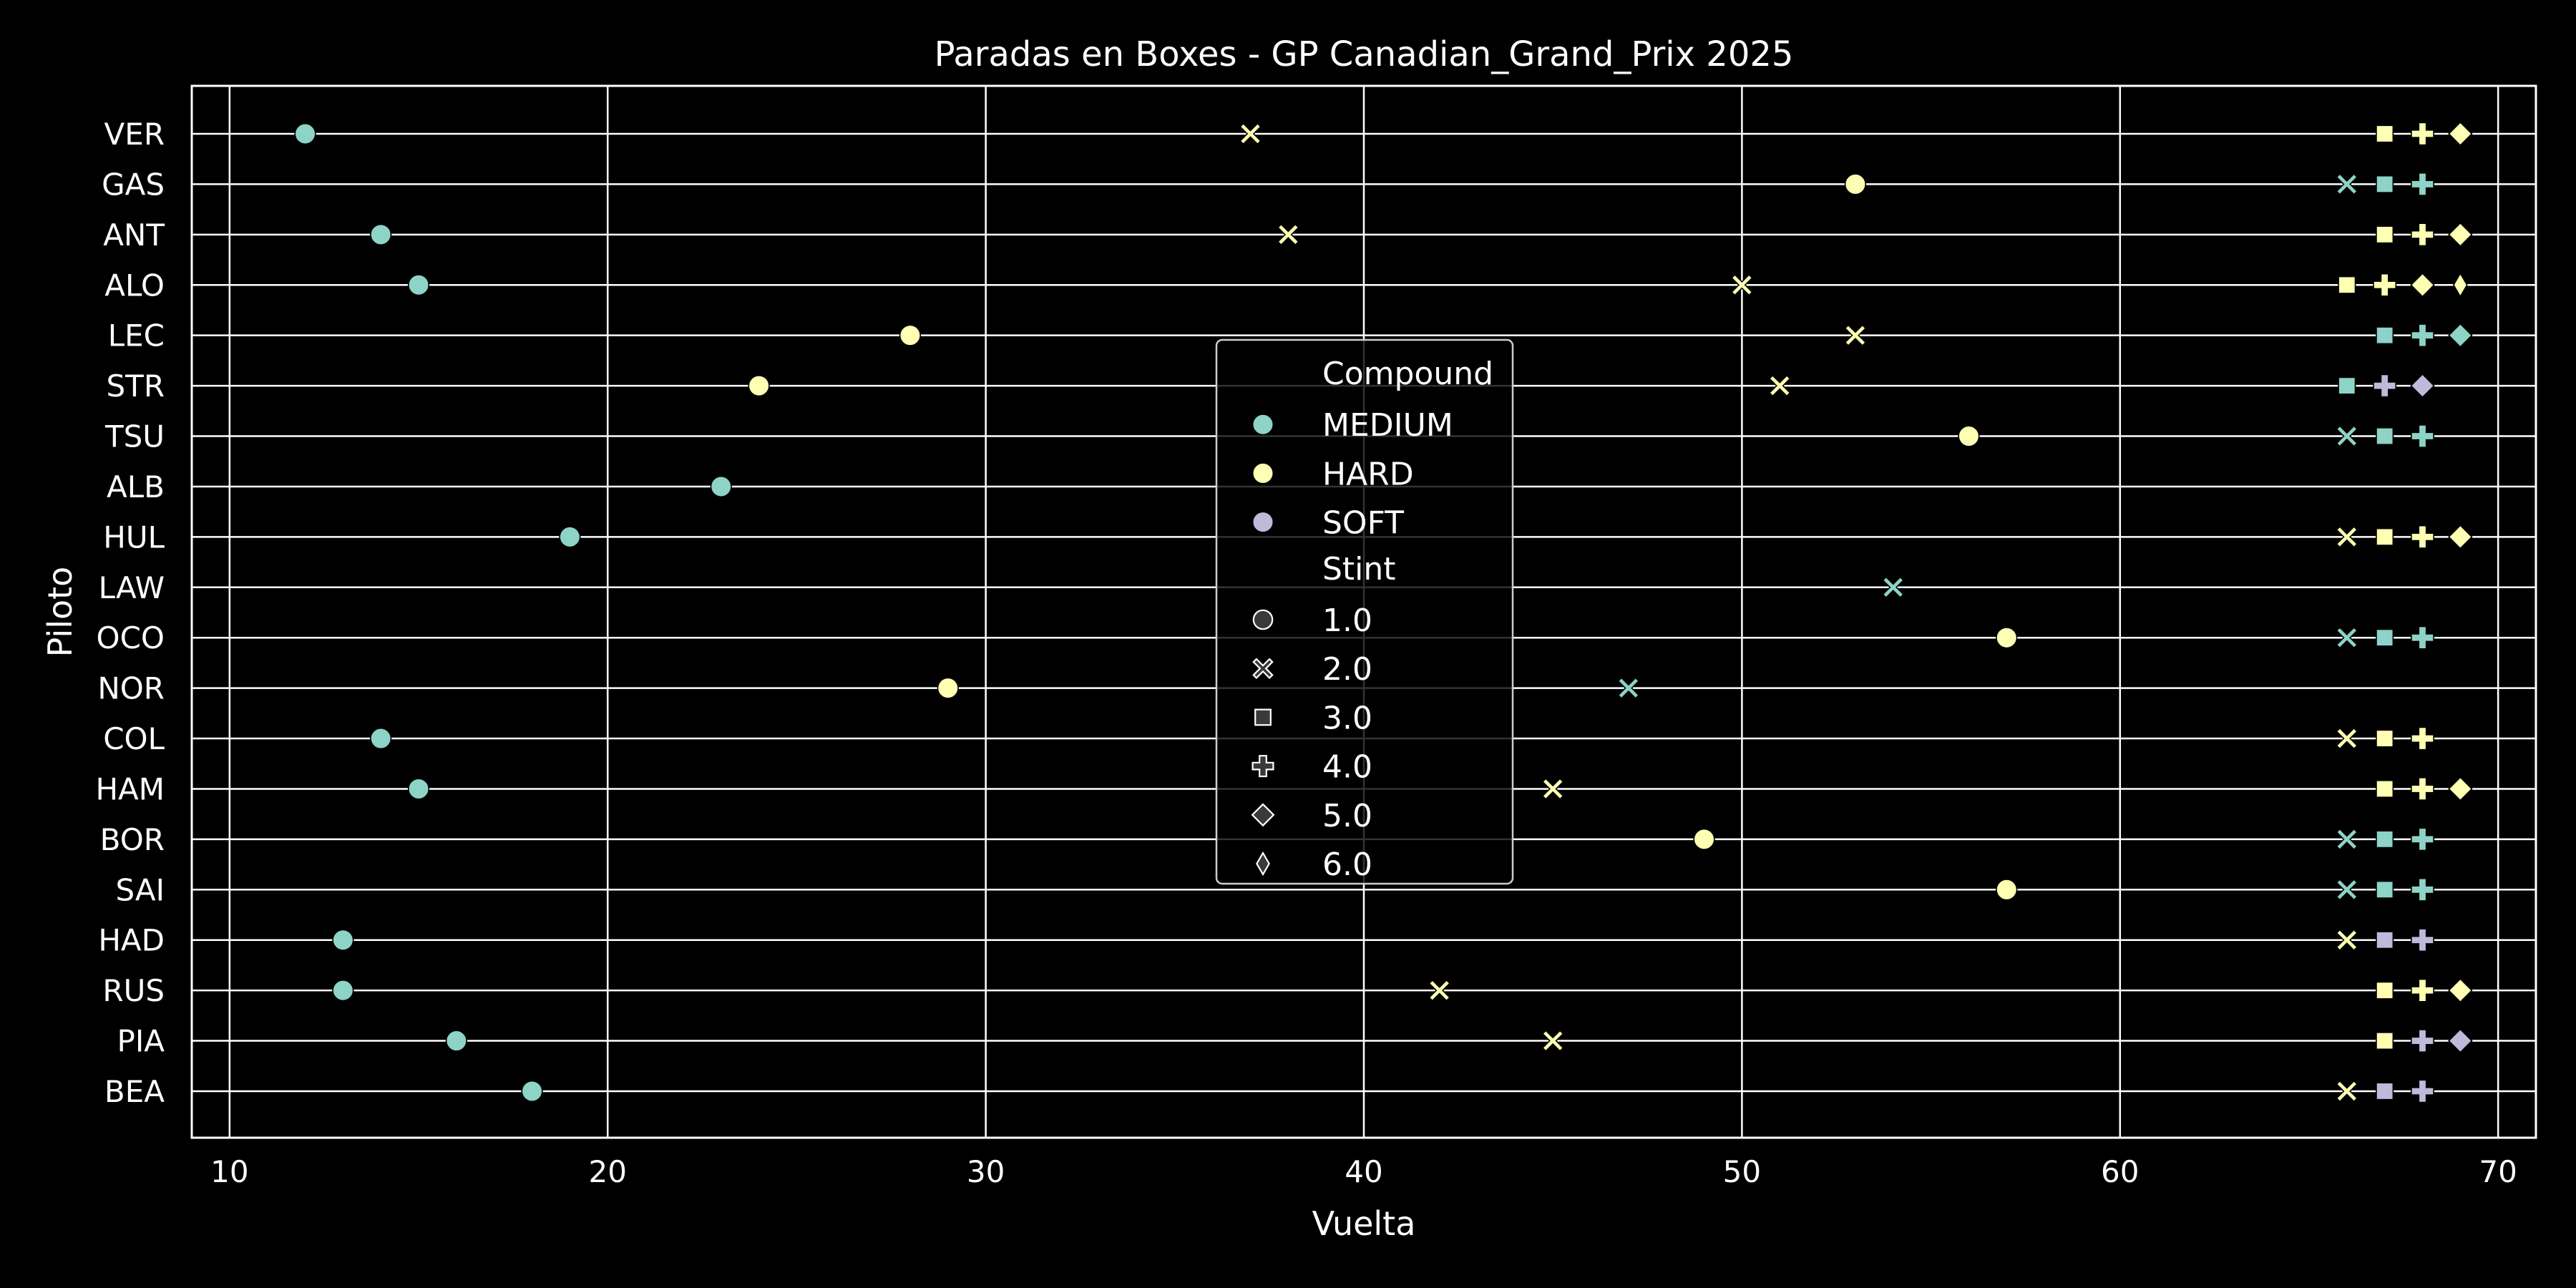 The height and width of the screenshot is (1288, 2576). I want to click on legend-compound-title: Compound, so click(1407, 374).